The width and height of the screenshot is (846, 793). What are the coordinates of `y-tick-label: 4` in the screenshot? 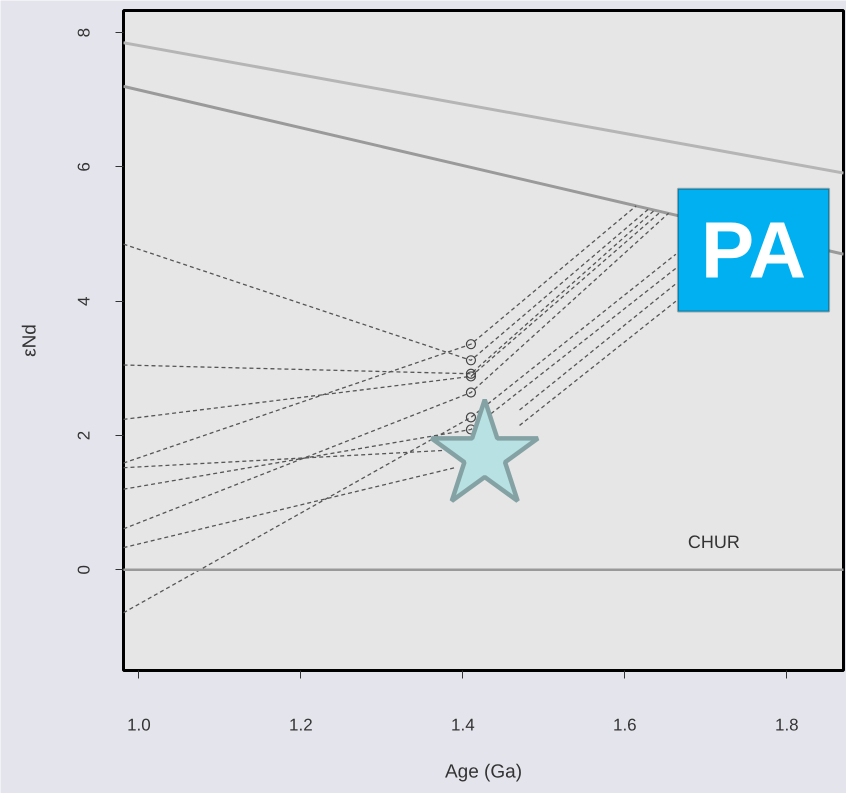 It's located at (84, 301).